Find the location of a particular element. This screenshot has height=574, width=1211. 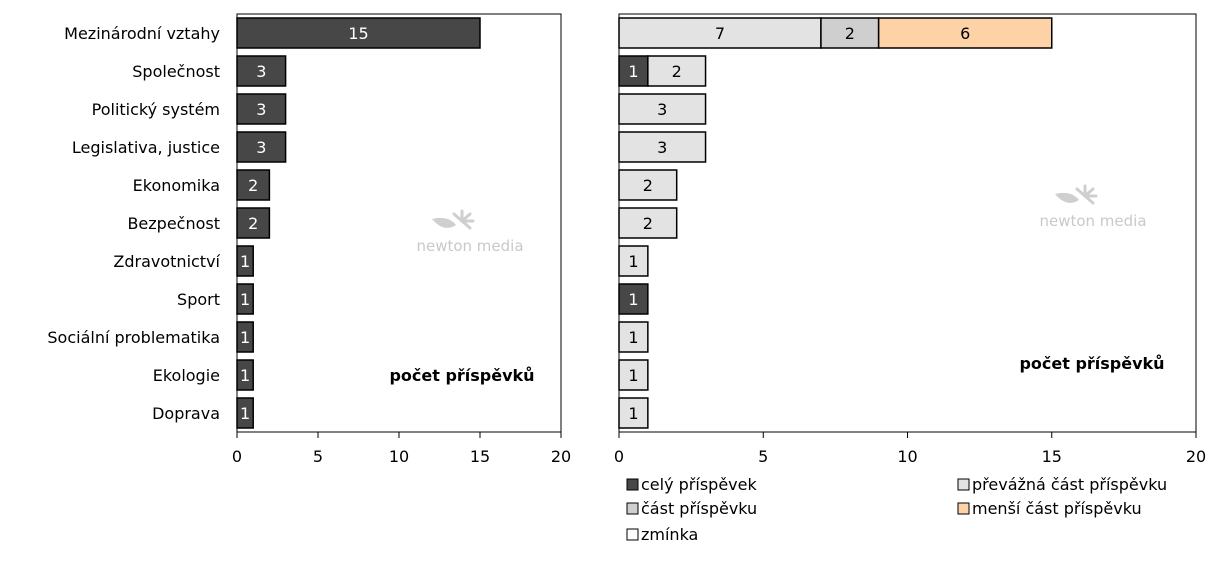

legend-label: zmínka is located at coordinates (669, 534).